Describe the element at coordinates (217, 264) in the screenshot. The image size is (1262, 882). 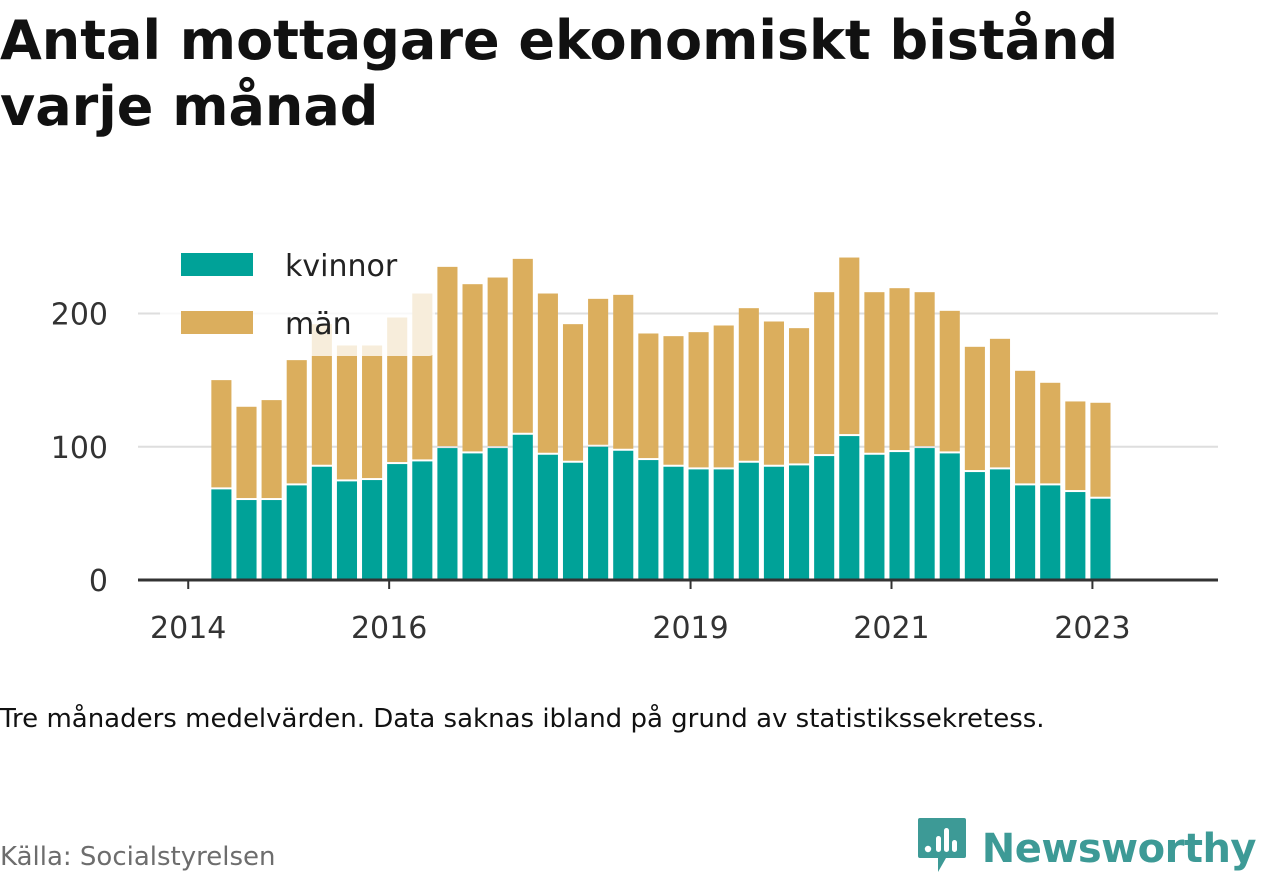
I see `legend-swatch-kvinnor` at that location.